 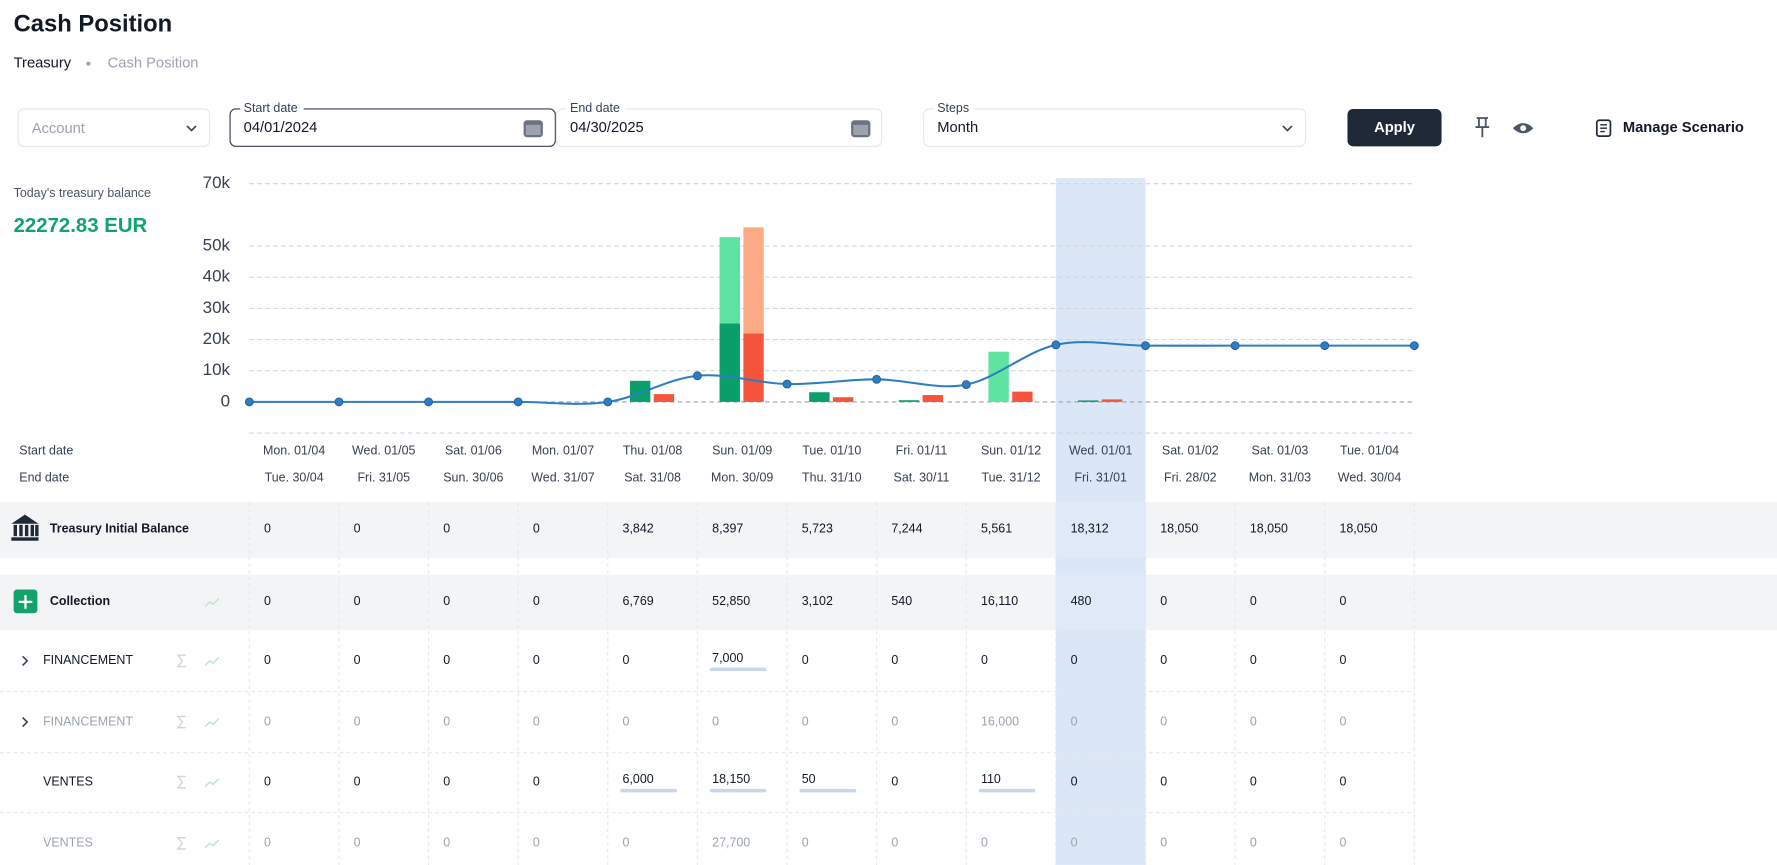 What do you see at coordinates (1269, 529) in the screenshot?
I see `cell-value: 18,050` at bounding box center [1269, 529].